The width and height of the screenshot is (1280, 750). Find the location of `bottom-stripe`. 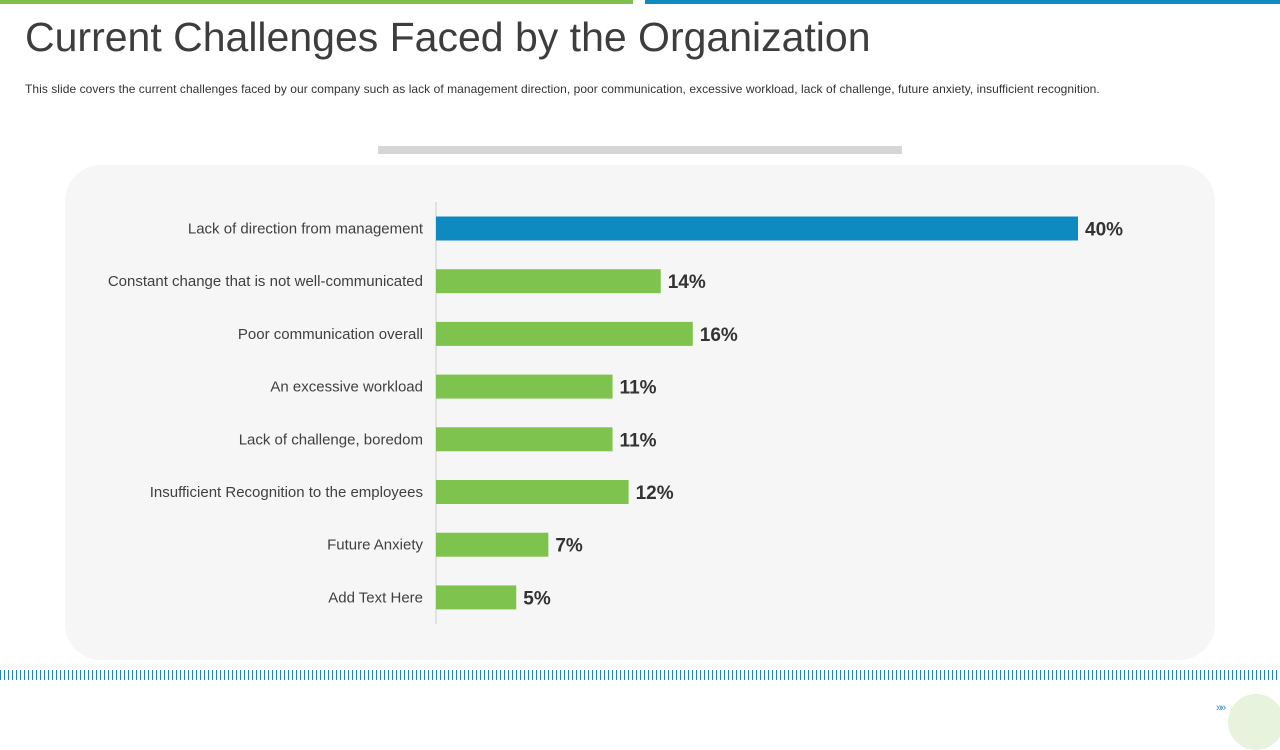

bottom-stripe is located at coordinates (640, 675).